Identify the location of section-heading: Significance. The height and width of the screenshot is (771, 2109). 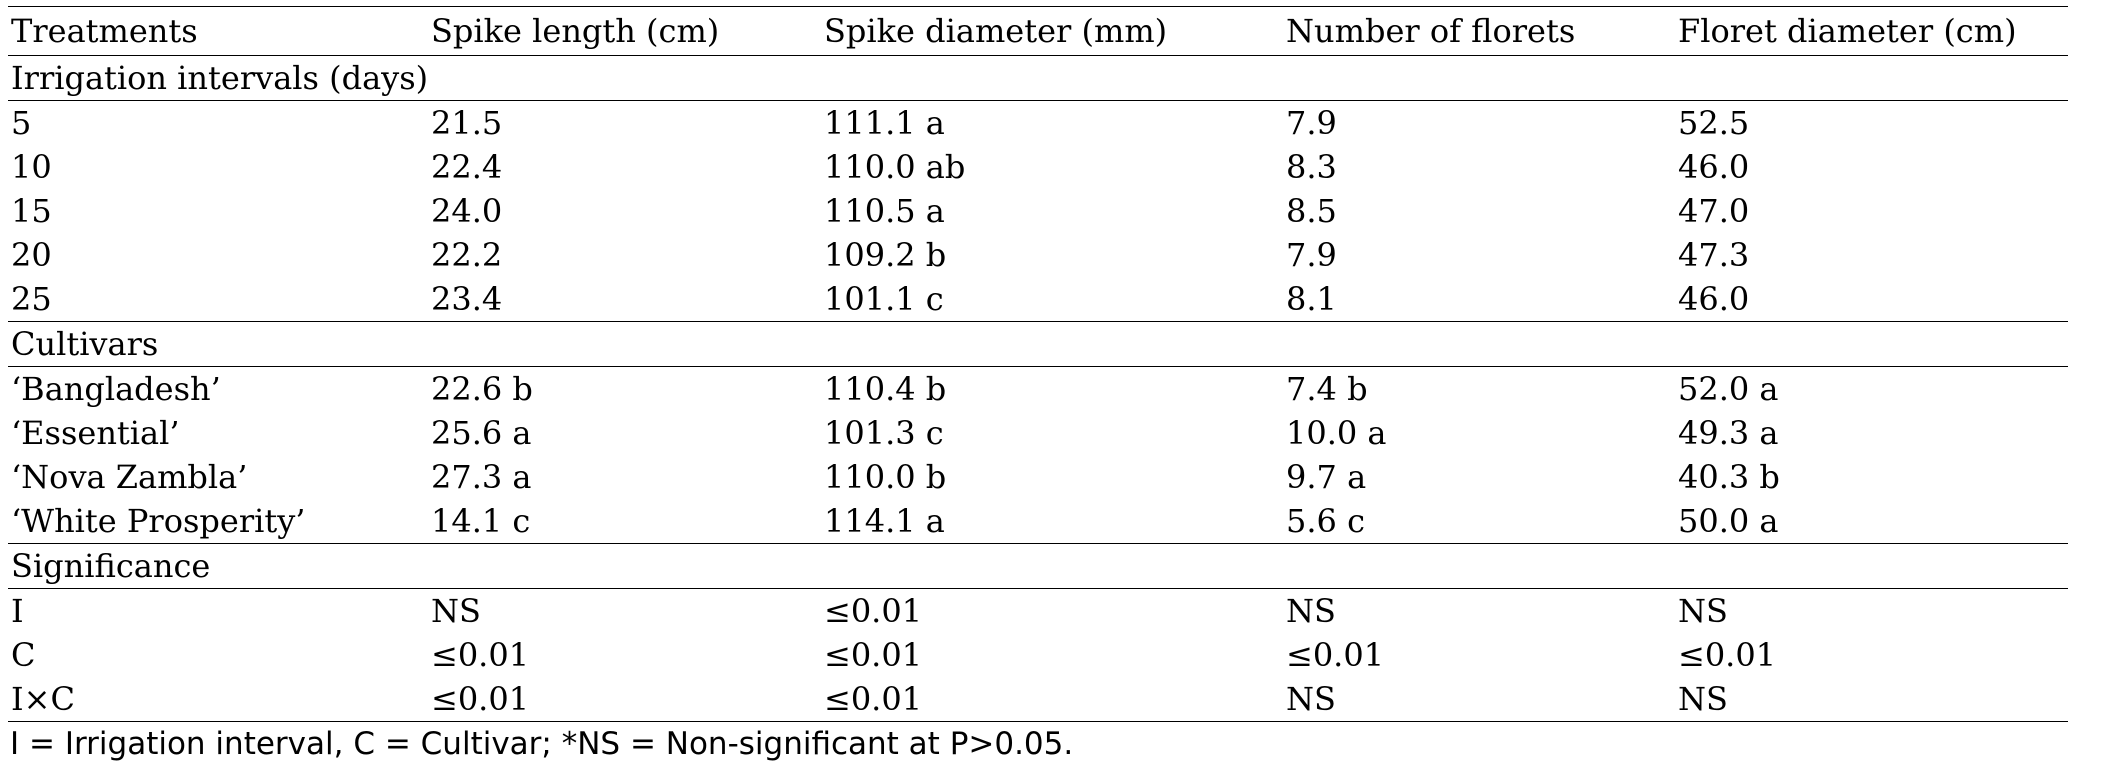
(1038, 566).